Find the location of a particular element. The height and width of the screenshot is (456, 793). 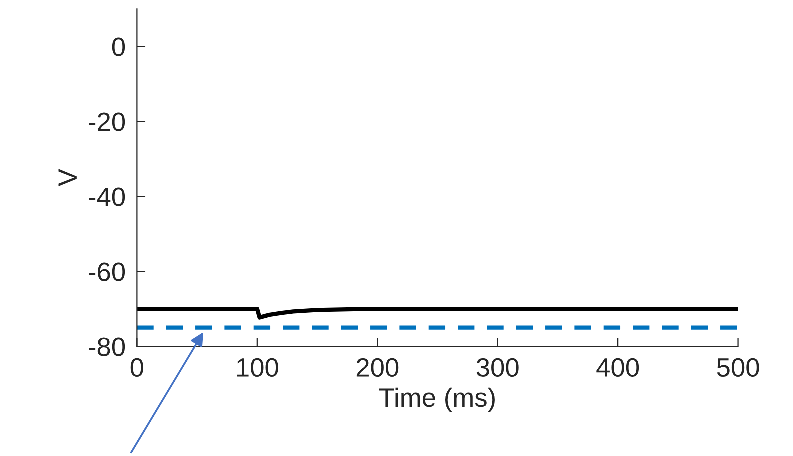

y-tick-label: 0 is located at coordinates (119, 47).